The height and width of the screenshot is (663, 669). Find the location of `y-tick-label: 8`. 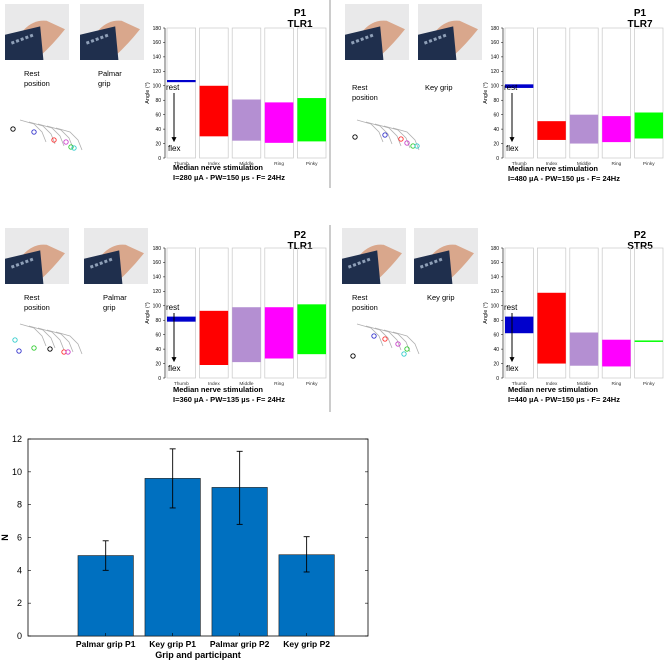

y-tick-label: 8 is located at coordinates (19, 505).